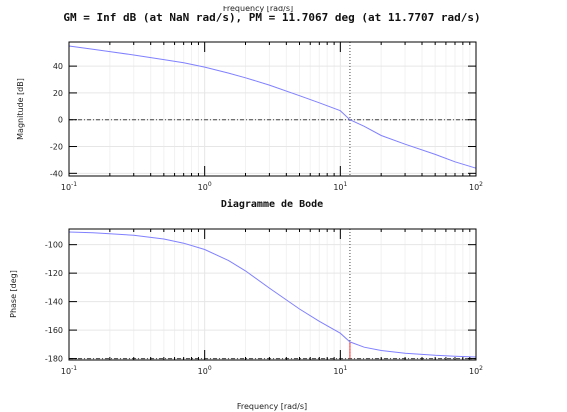 The image size is (567, 412). Describe the element at coordinates (60, 120) in the screenshot. I see `magnitude-ytick-label: 0` at that location.